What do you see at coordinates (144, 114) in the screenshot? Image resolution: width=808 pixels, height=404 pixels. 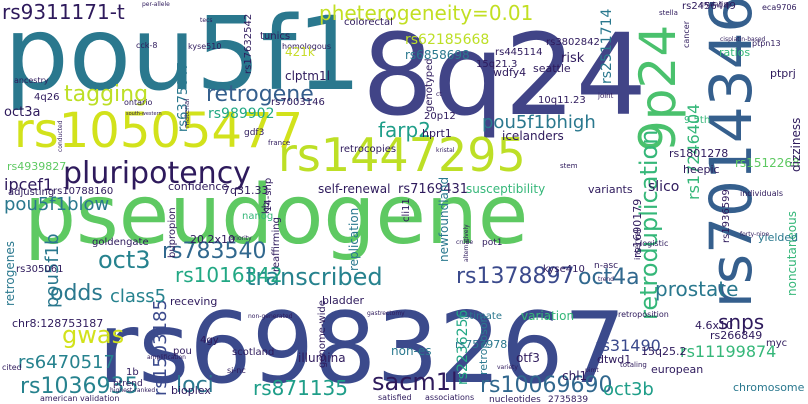 I see `word-south-western: south-western` at bounding box center [144, 114].